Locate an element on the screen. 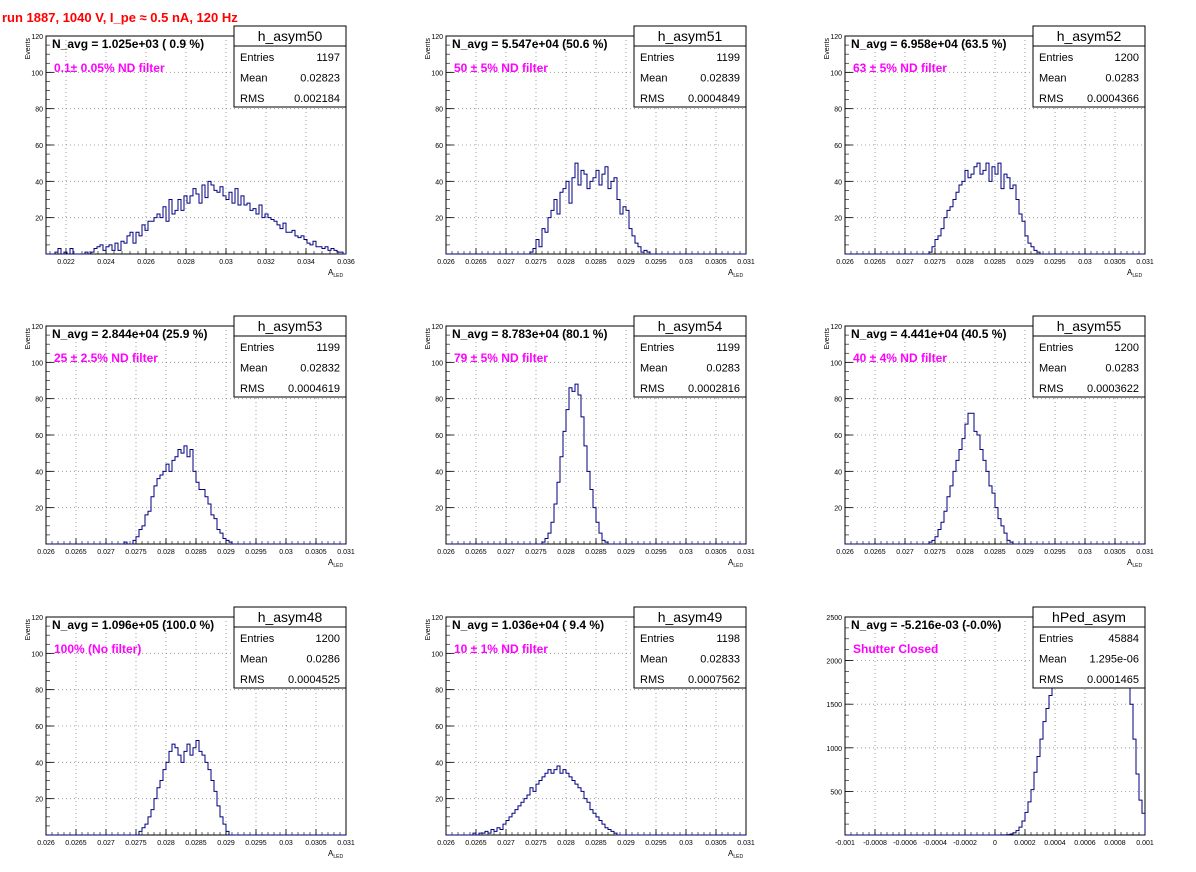 The height and width of the screenshot is (872, 1196). histogram-name: h_asym55 is located at coordinates (1089, 326).